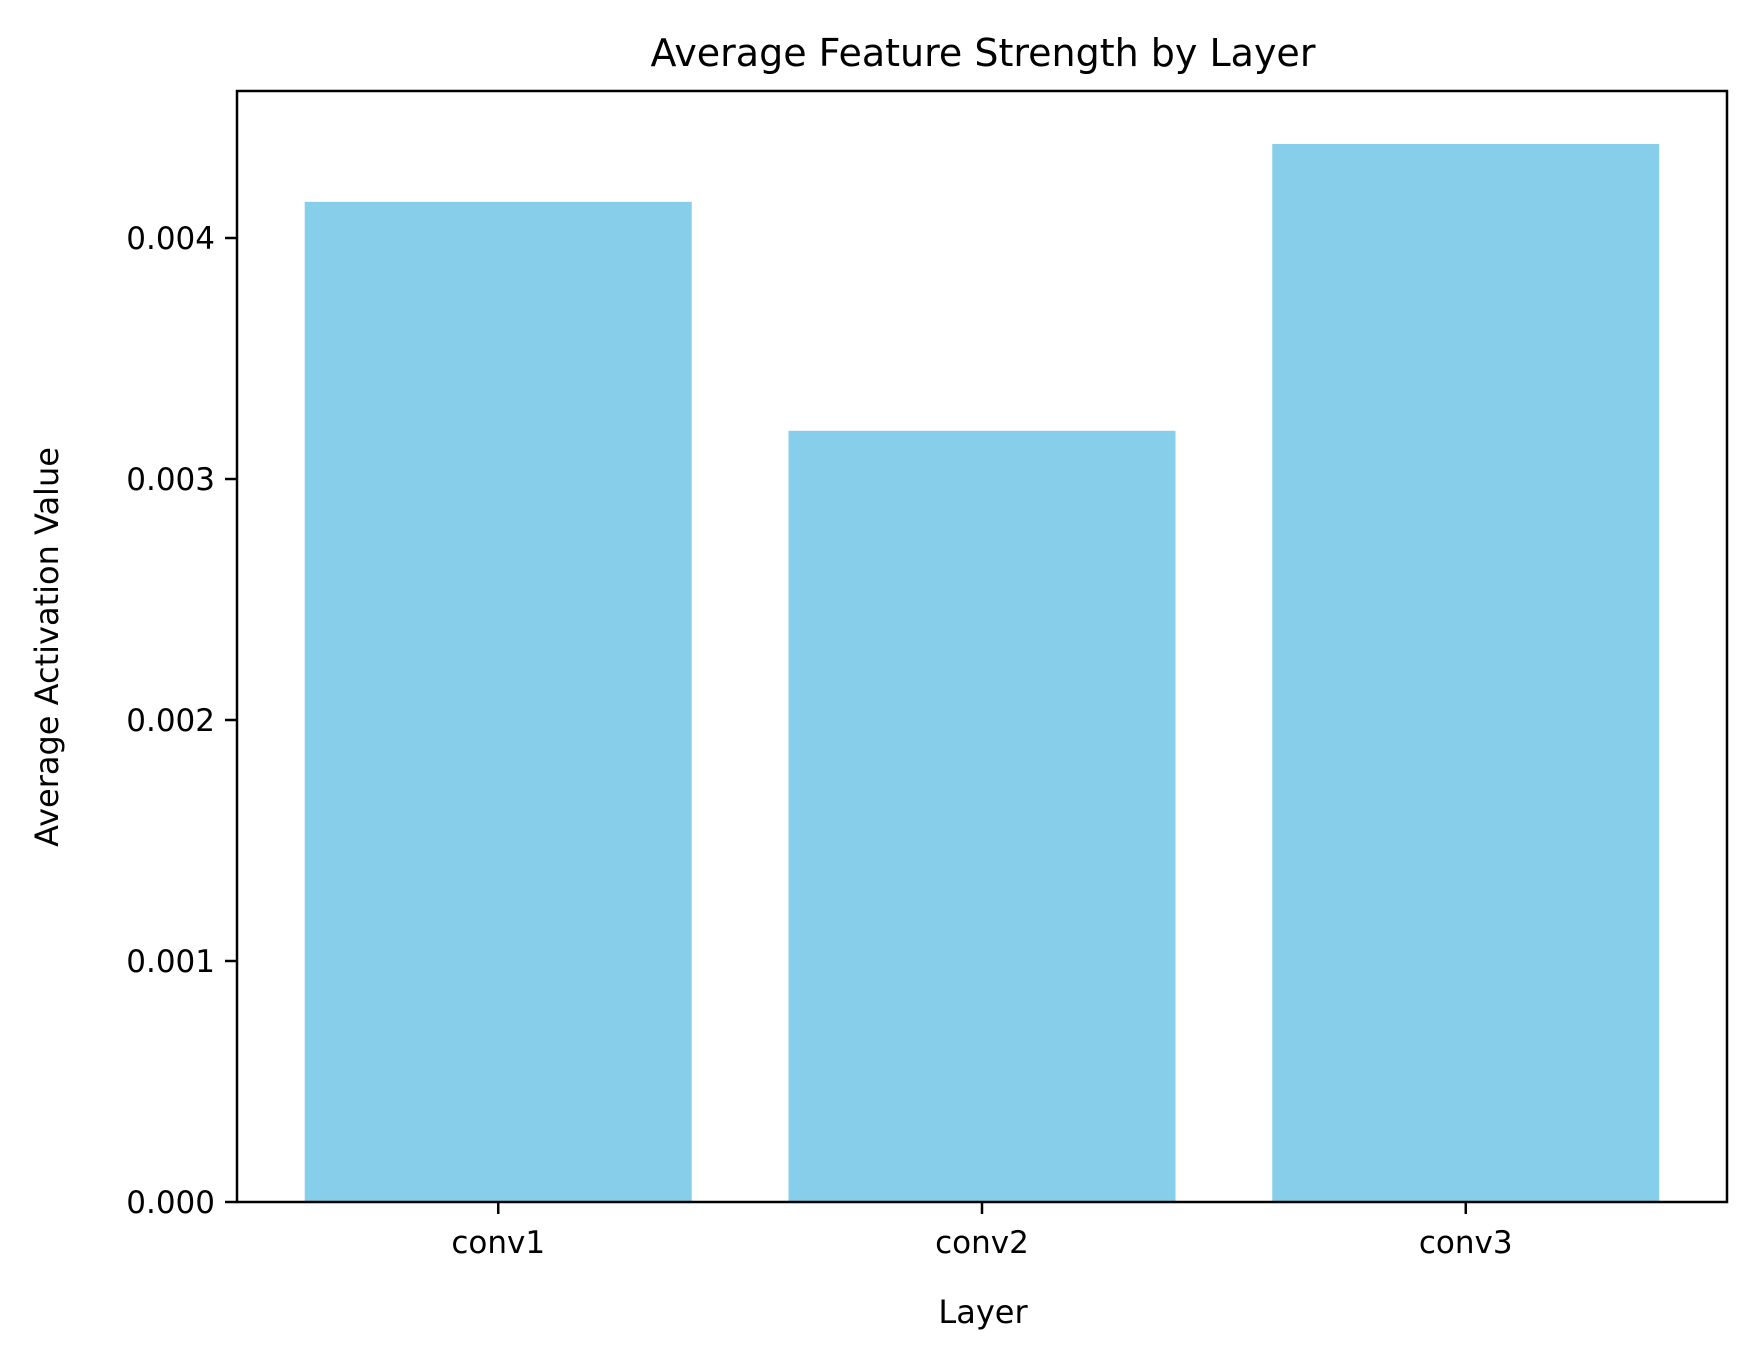 This screenshot has width=1755, height=1365. Describe the element at coordinates (170, 721) in the screenshot. I see `y-tick-label: 0.002` at that location.